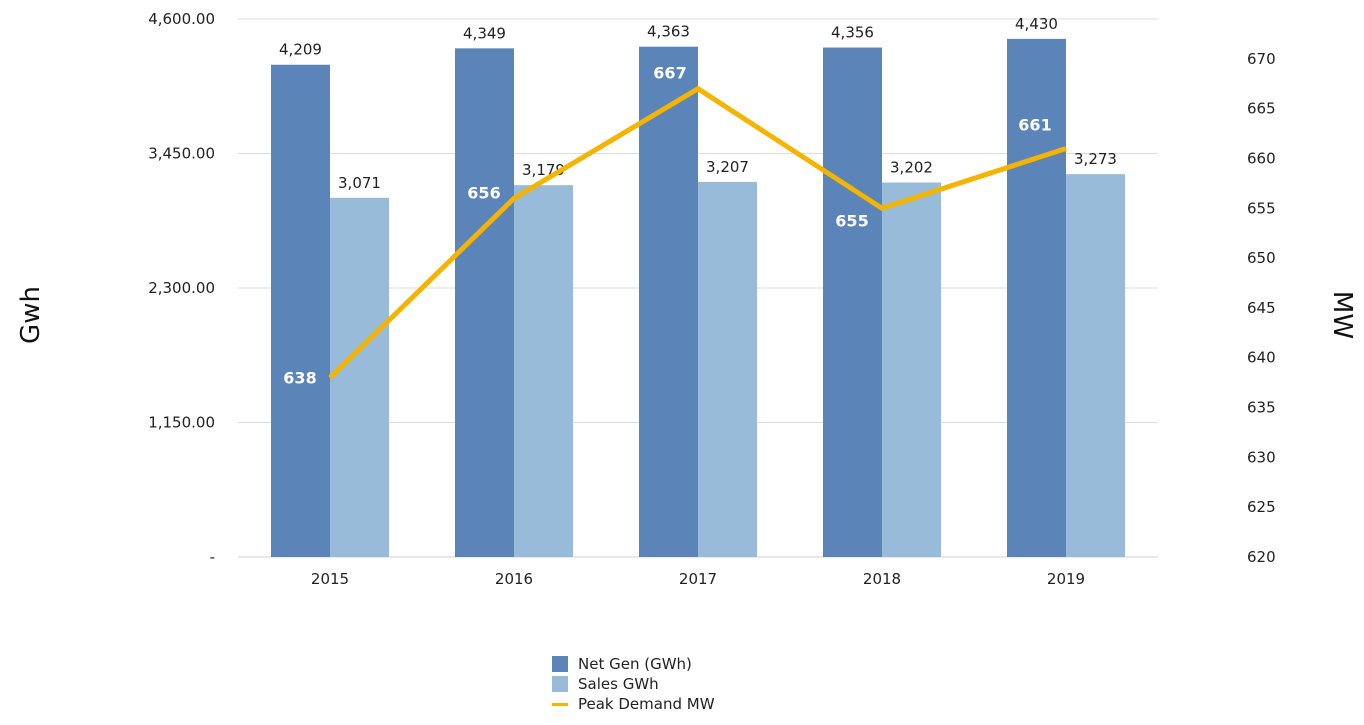 This screenshot has width=1364, height=725. Describe the element at coordinates (181, 19) in the screenshot. I see `left-tick-label: 4,600.00` at that location.